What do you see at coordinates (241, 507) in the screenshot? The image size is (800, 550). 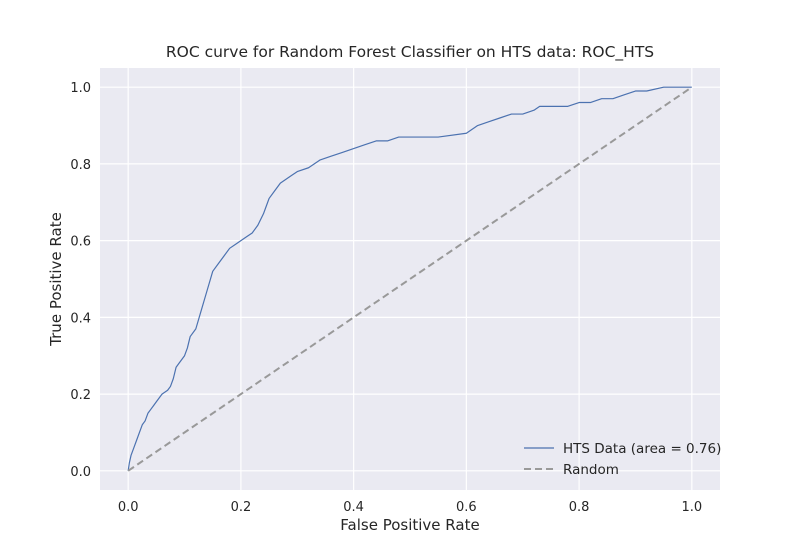 I see `x-tick-label: 0.2` at bounding box center [241, 507].